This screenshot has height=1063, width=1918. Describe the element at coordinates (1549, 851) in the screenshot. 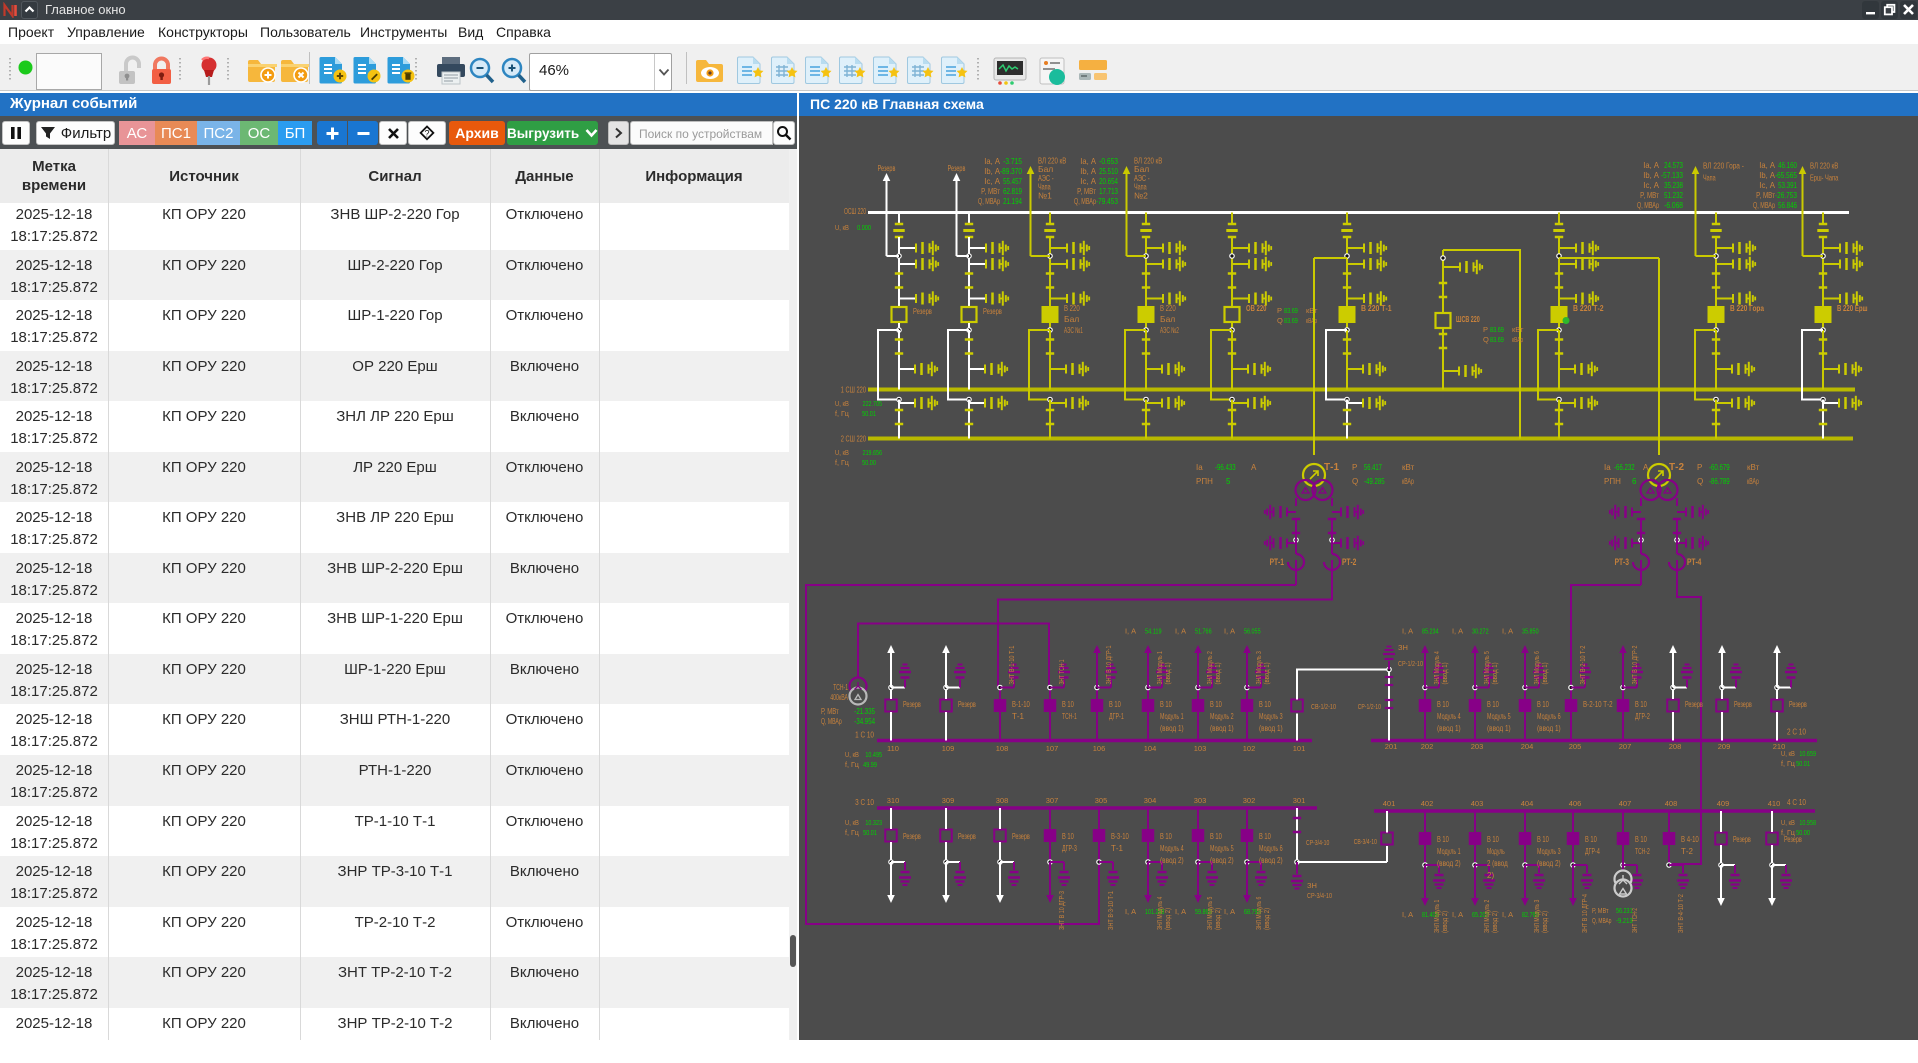

I see `svg-text: Модуль 3` at that location.